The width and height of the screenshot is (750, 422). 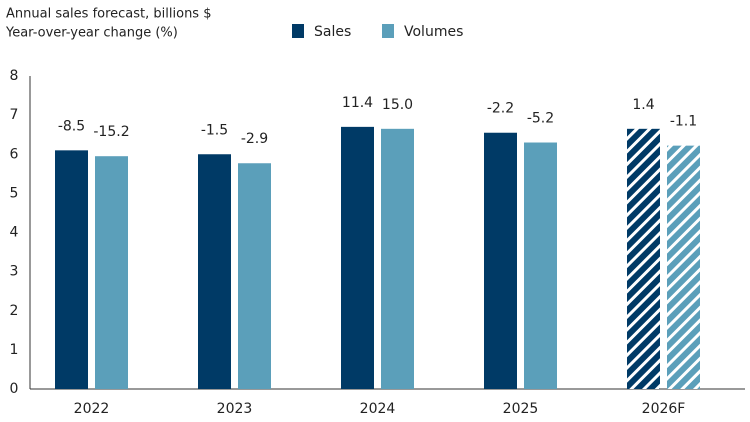 What do you see at coordinates (111, 132) in the screenshot?
I see `data-label: -15.2` at bounding box center [111, 132].